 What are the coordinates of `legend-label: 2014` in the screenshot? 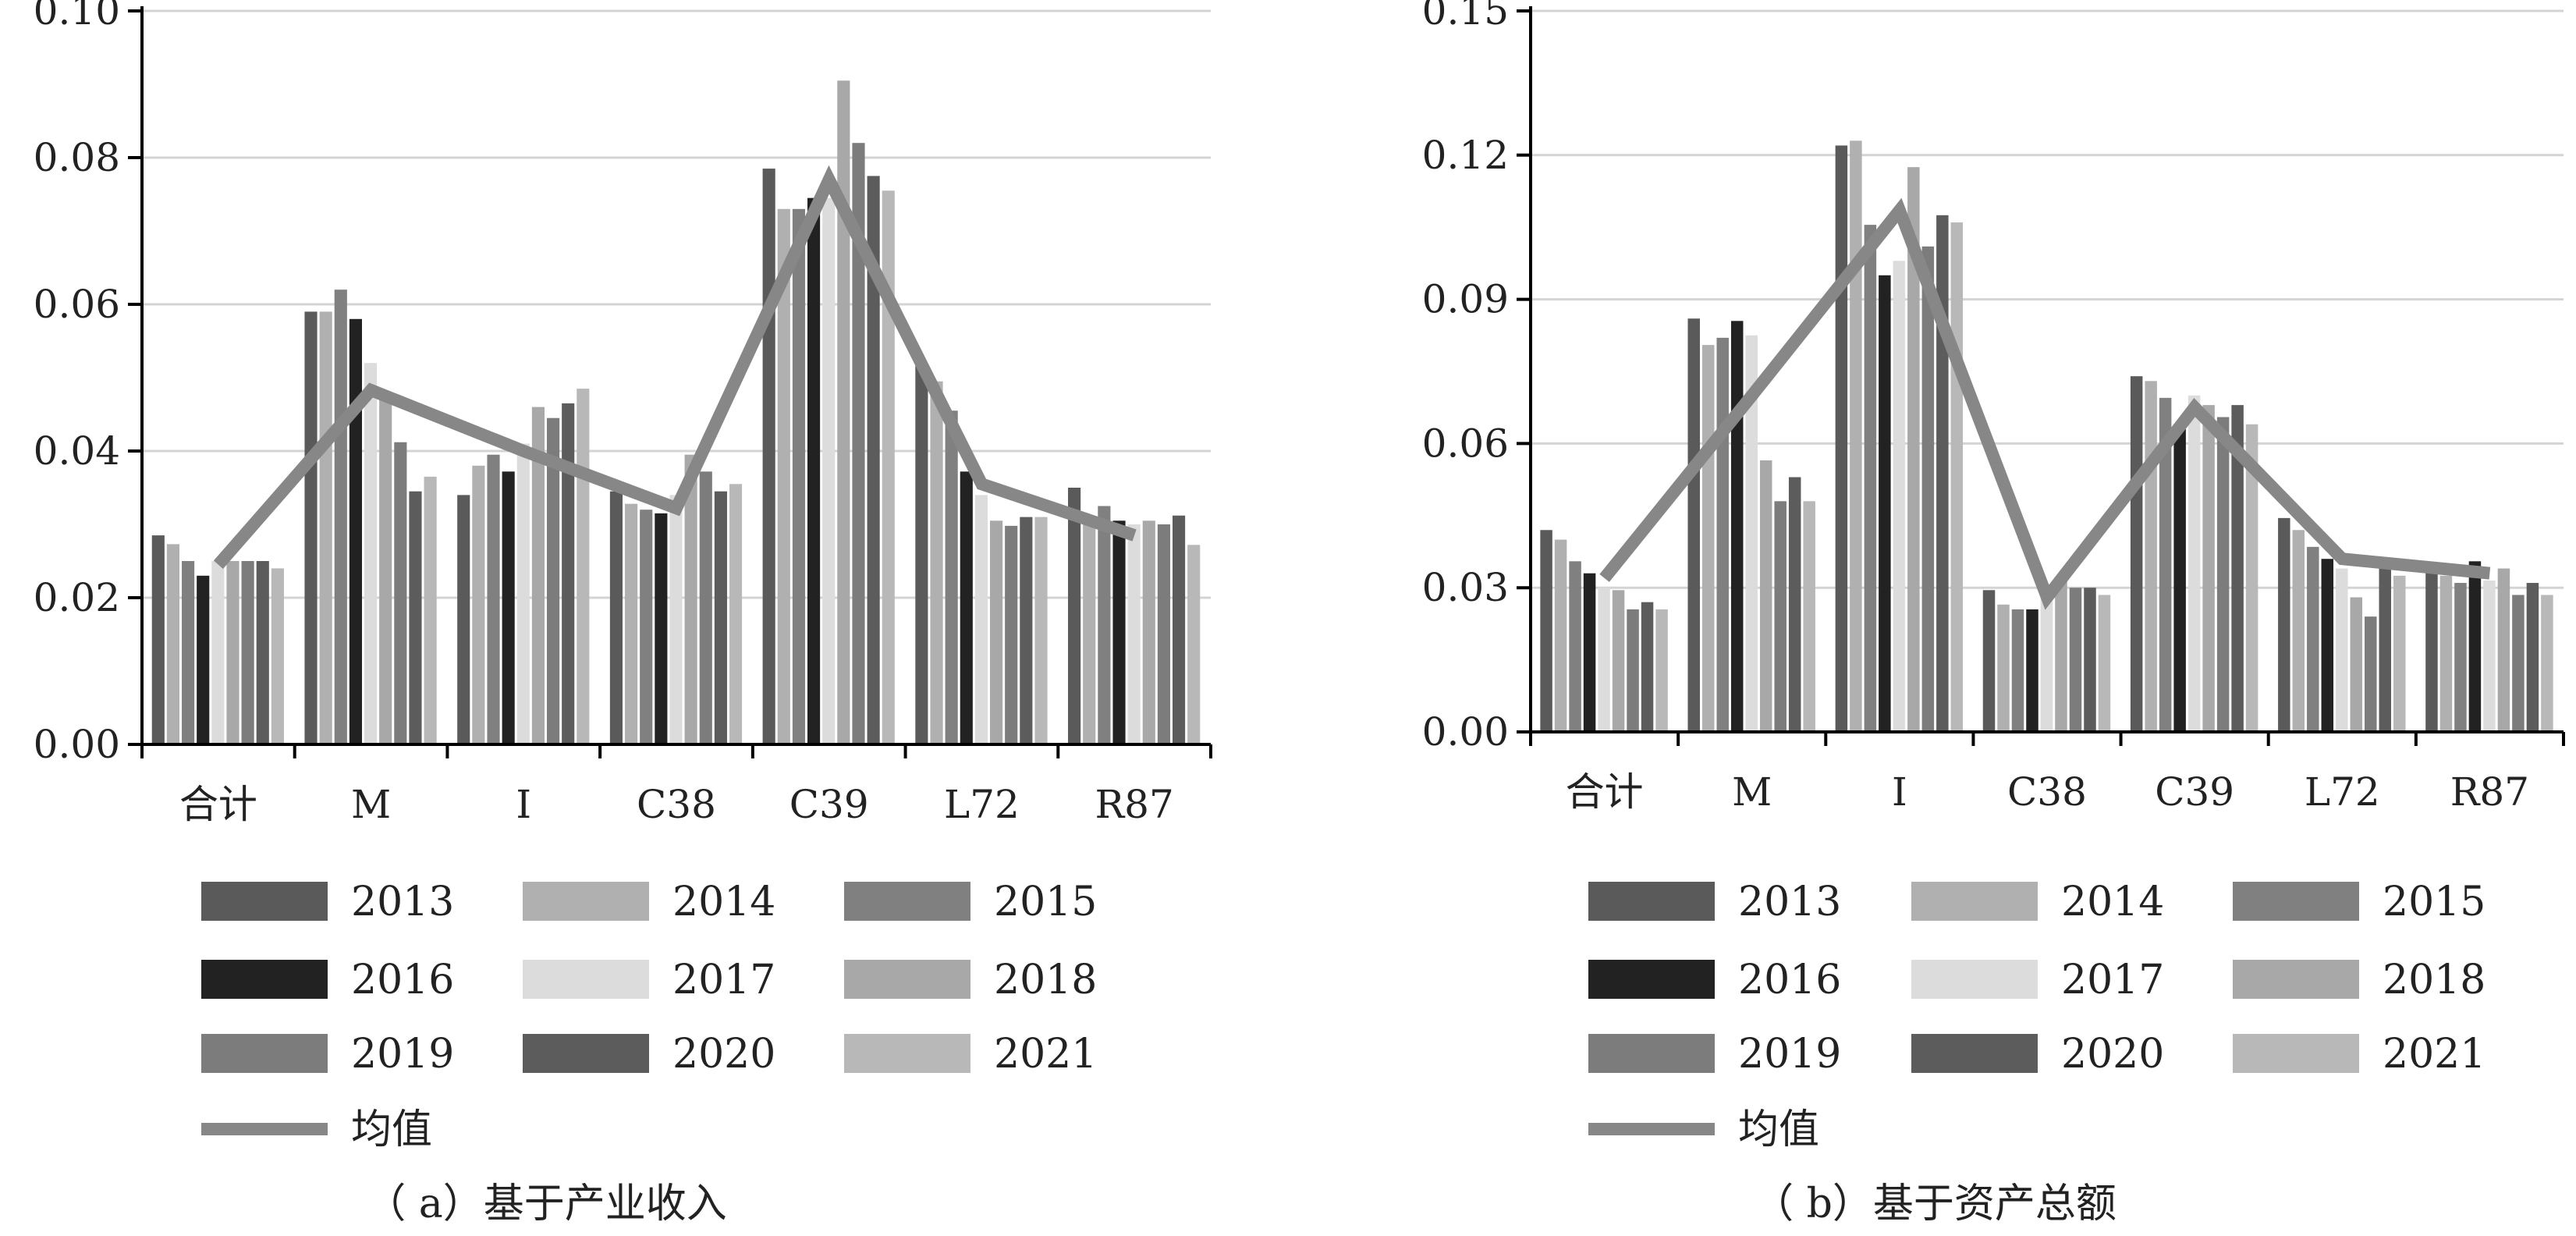 It's located at (723, 902).